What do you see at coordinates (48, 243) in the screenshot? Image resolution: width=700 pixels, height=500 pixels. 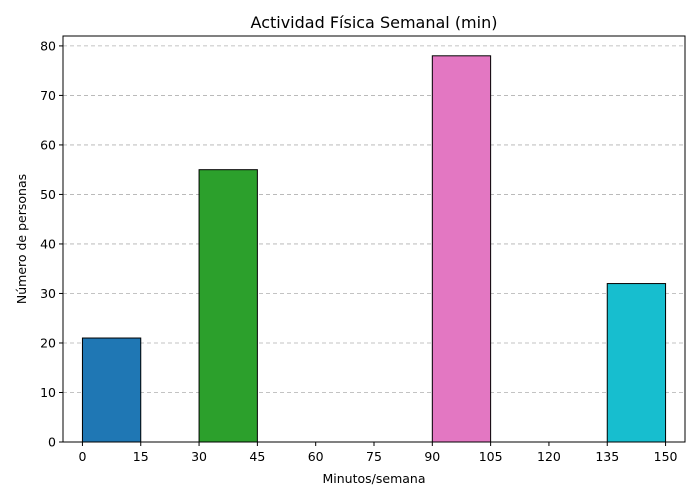 I see `y-tick-label: 40` at bounding box center [48, 243].